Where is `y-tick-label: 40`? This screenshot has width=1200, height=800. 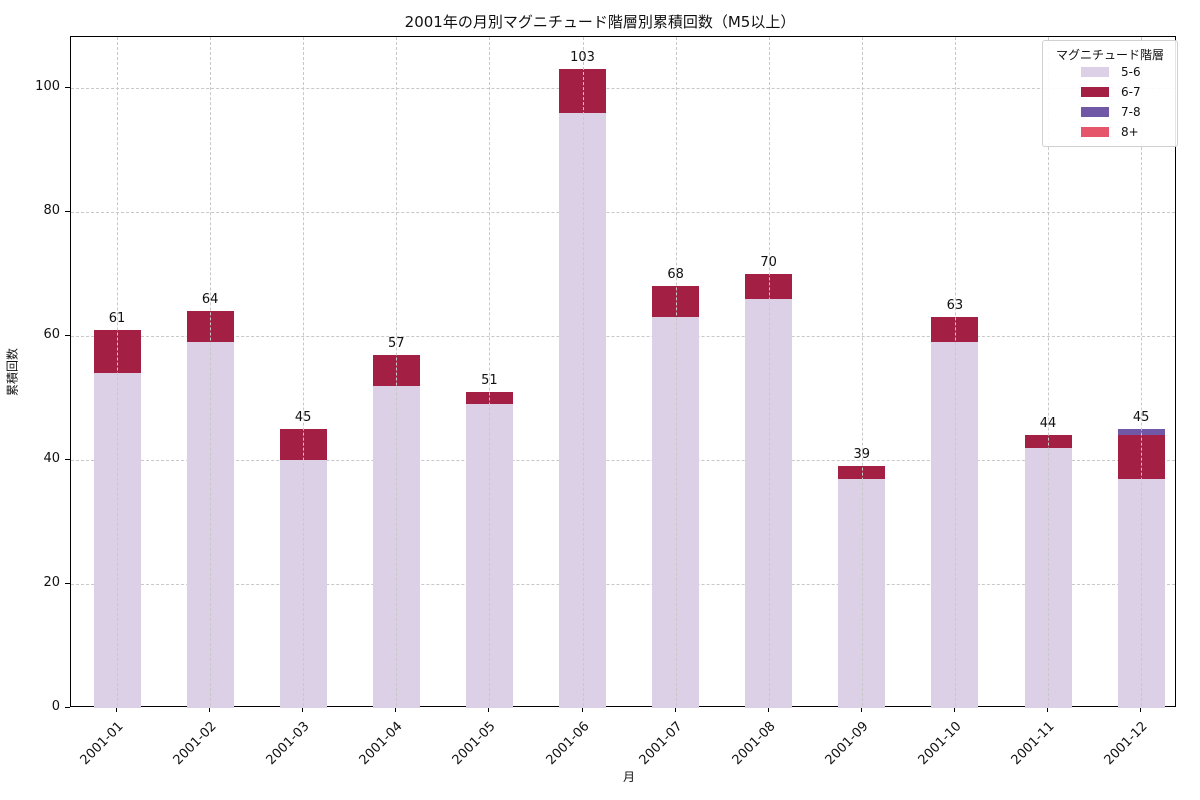 y-tick-label: 40 is located at coordinates (51, 458).